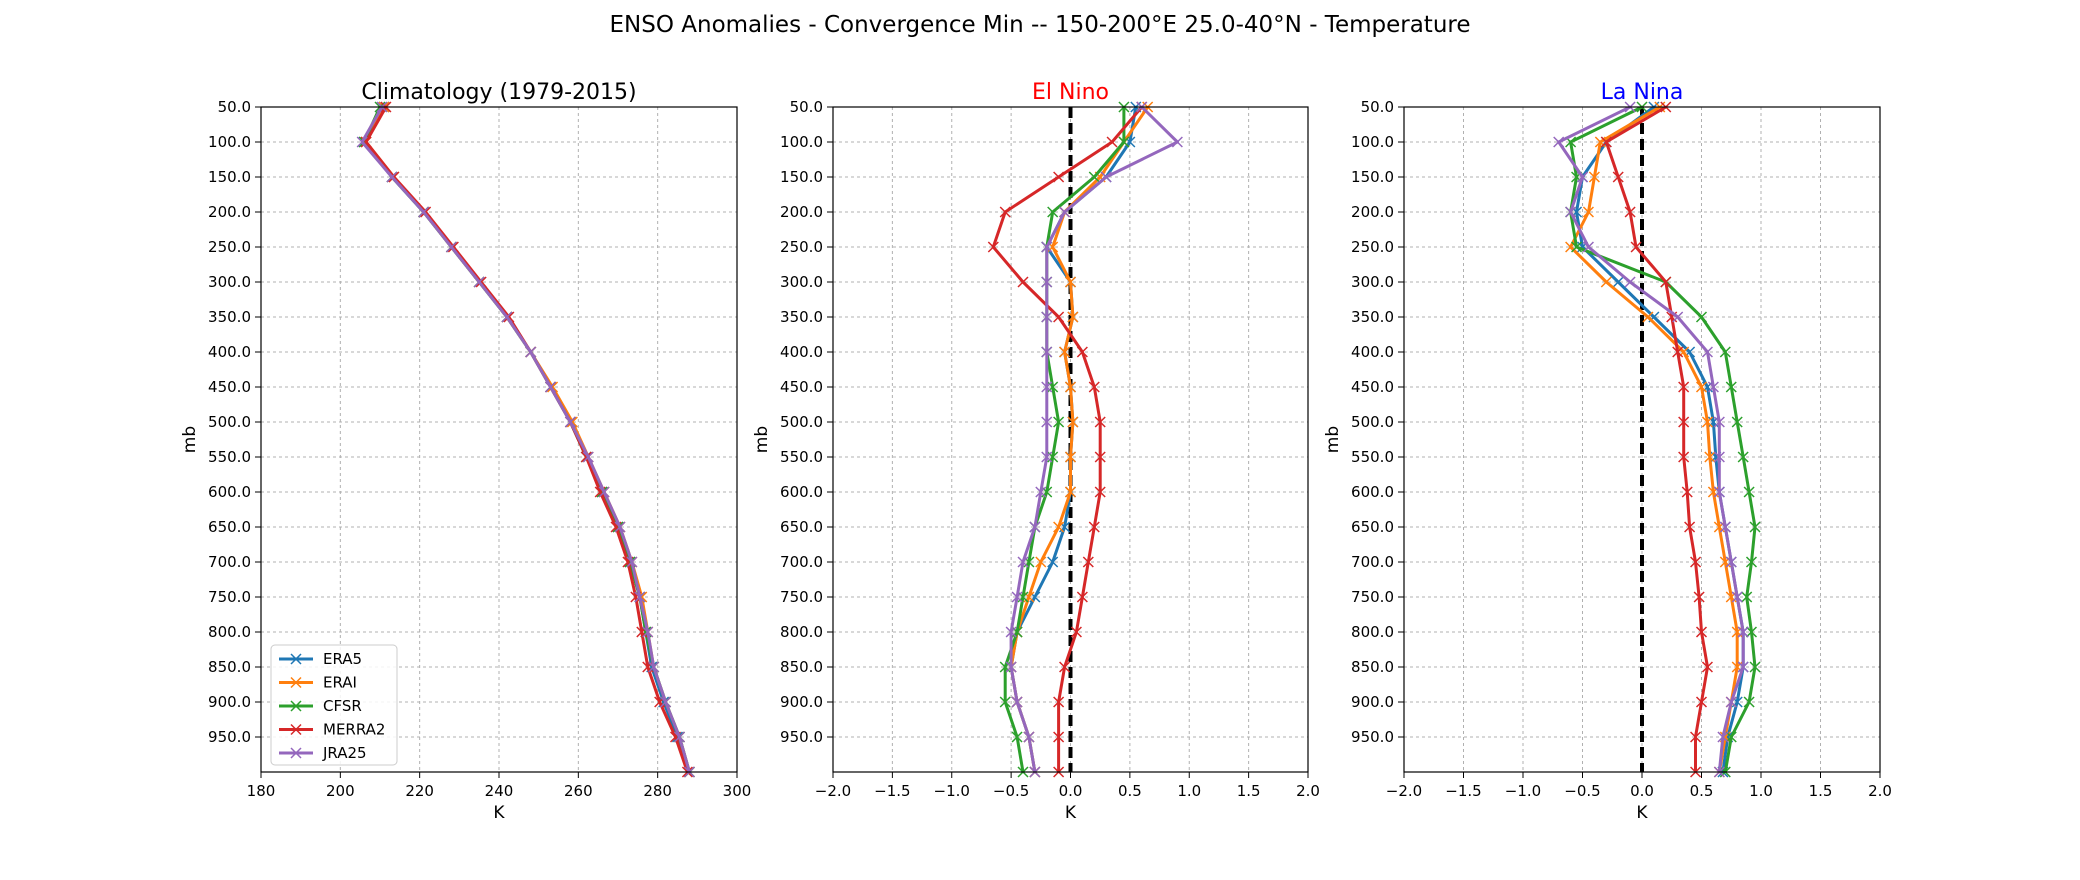 The height and width of the screenshot is (880, 2080). Describe the element at coordinates (892, 791) in the screenshot. I see `x-tick-label: −1.5` at that location.